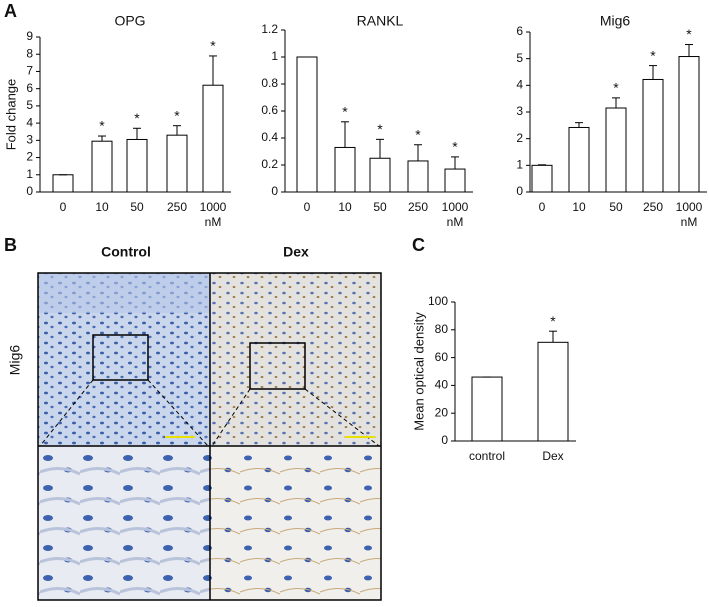 Image resolution: width=709 pixels, height=607 pixels. I want to click on y-axis-label: Mean optical density, so click(418, 371).